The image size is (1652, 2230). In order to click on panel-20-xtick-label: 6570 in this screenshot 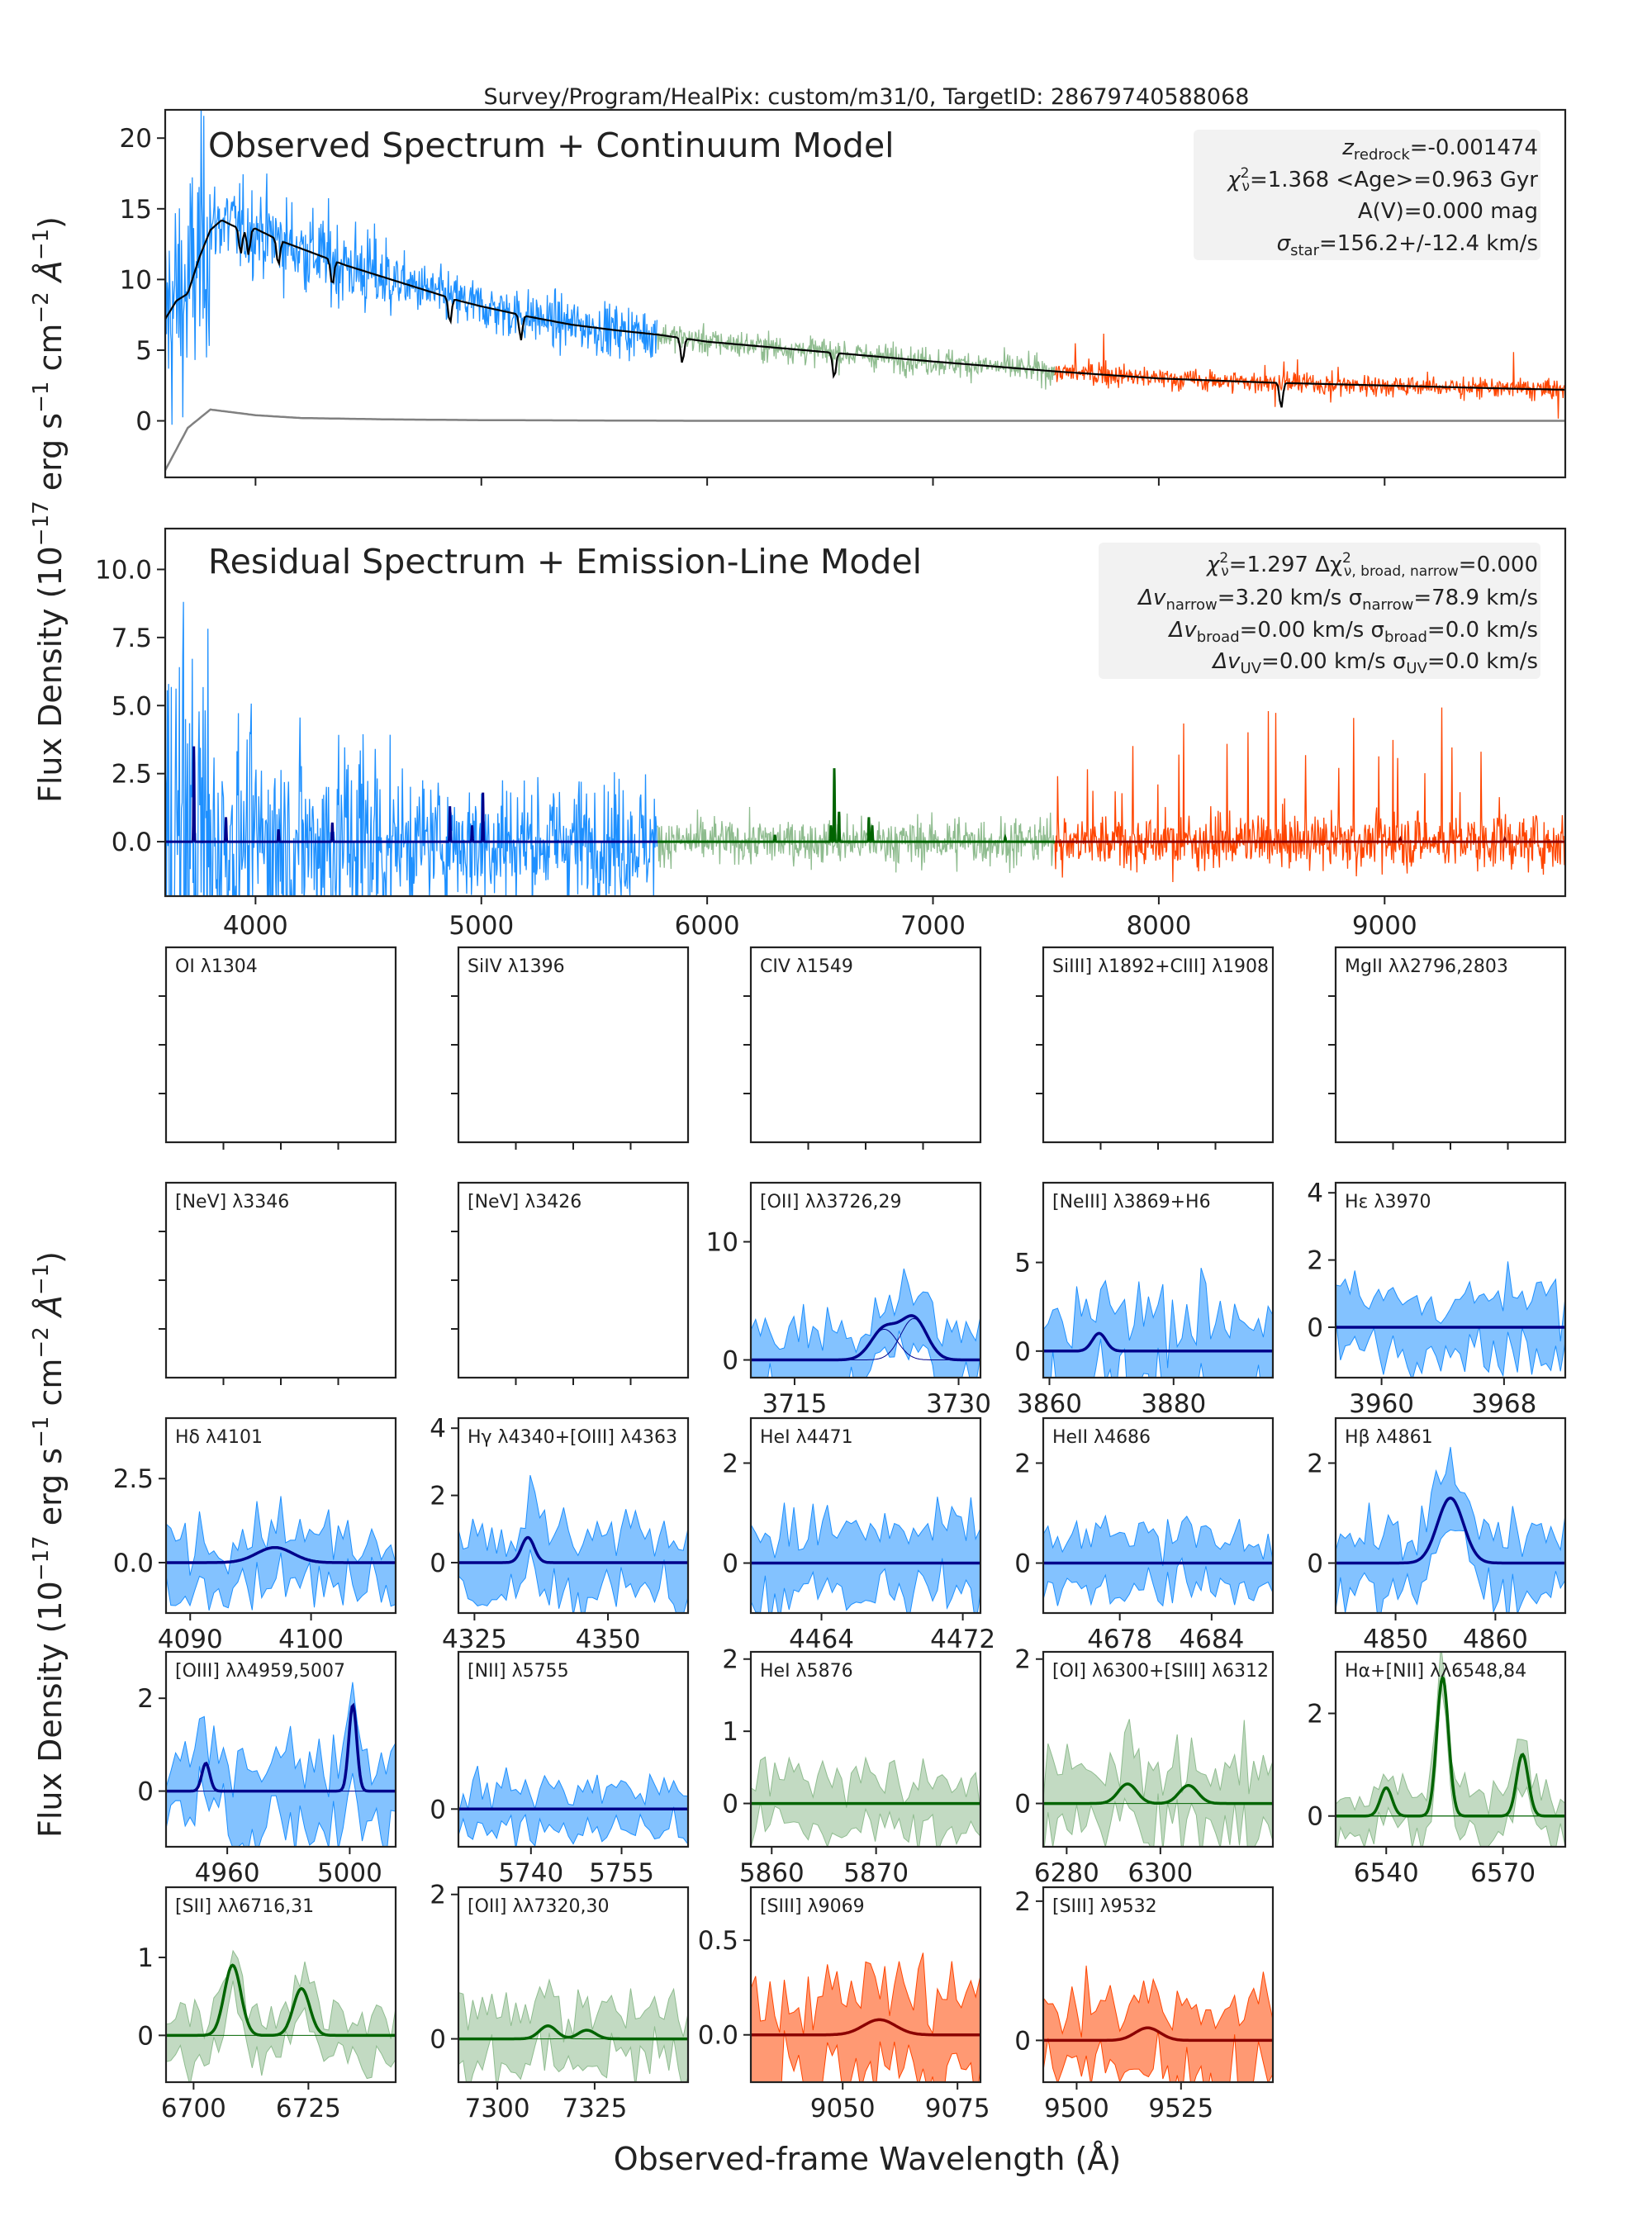, I will do `click(1503, 1873)`.